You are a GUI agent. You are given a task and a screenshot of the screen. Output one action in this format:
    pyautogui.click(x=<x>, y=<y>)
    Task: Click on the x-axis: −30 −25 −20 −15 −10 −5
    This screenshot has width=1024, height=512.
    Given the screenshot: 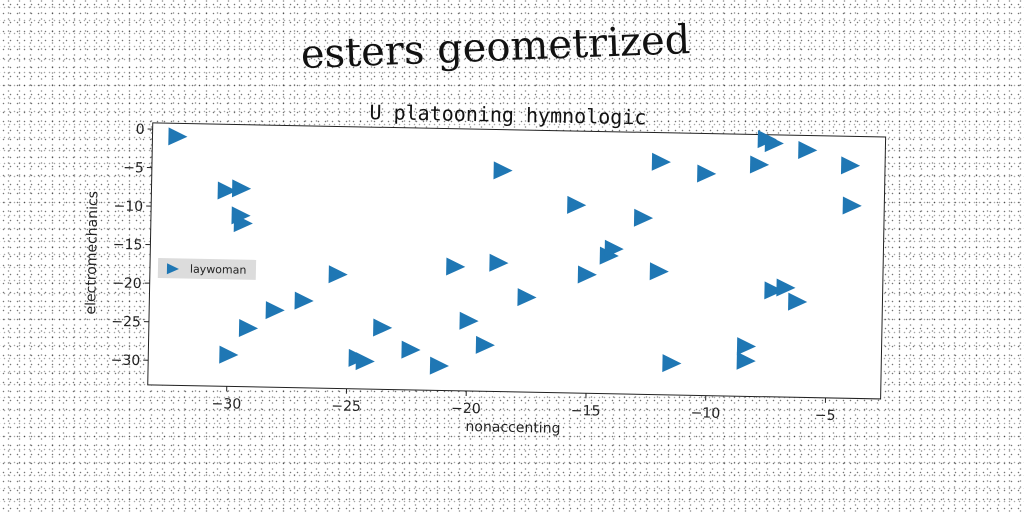 What is the action you would take?
    pyautogui.click(x=523, y=405)
    